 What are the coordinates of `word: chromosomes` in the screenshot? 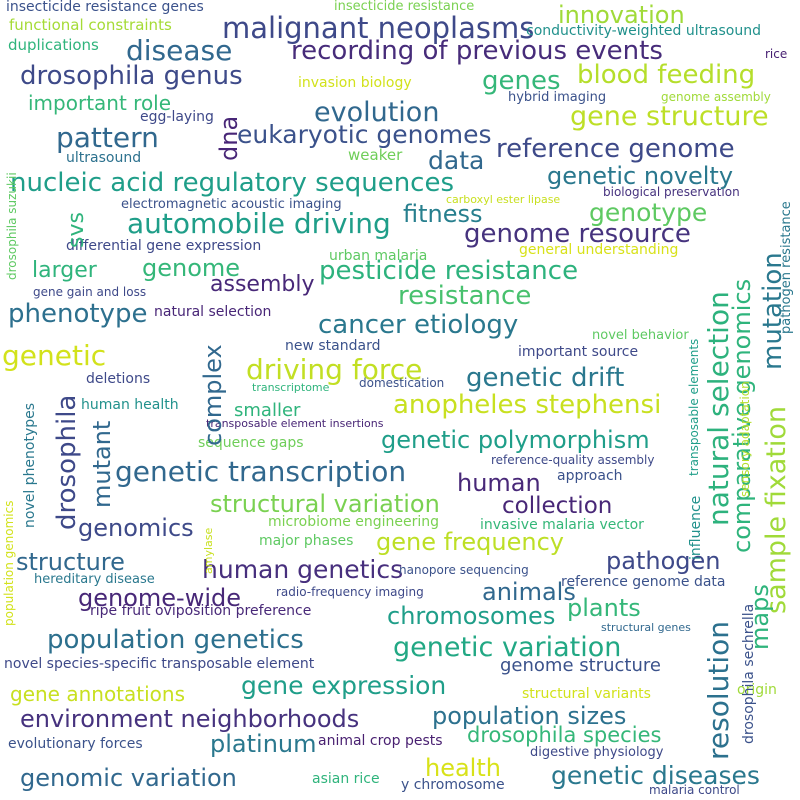 It's located at (471, 616).